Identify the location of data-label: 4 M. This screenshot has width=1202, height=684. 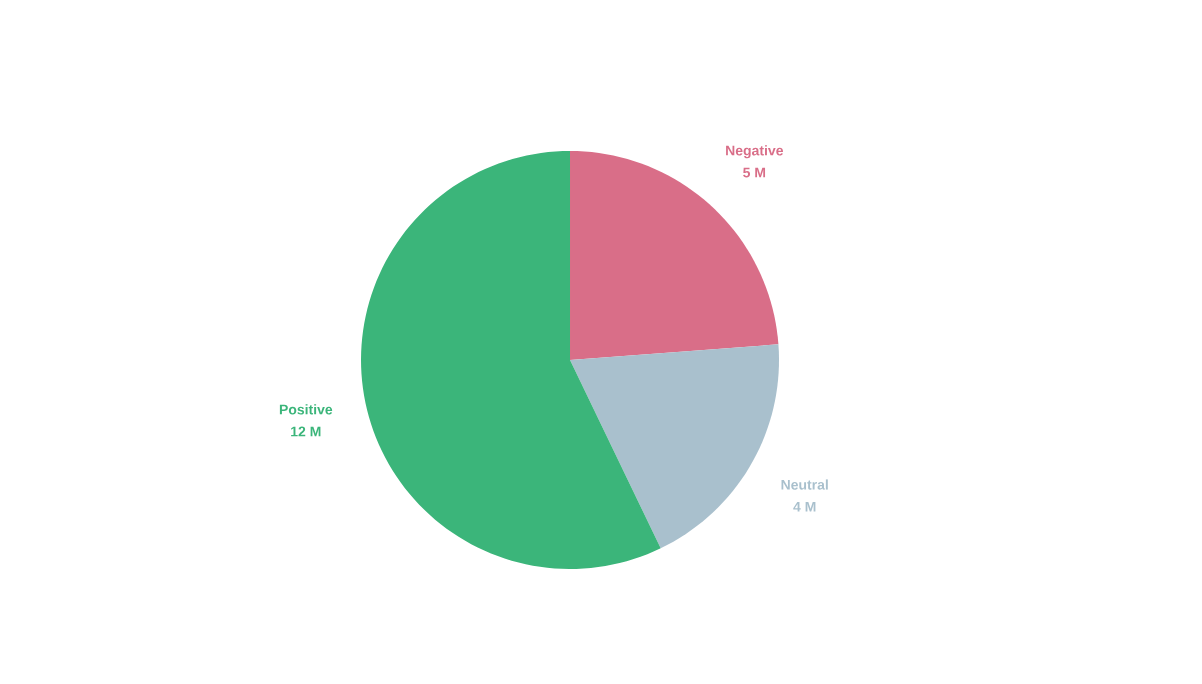
(804, 506).